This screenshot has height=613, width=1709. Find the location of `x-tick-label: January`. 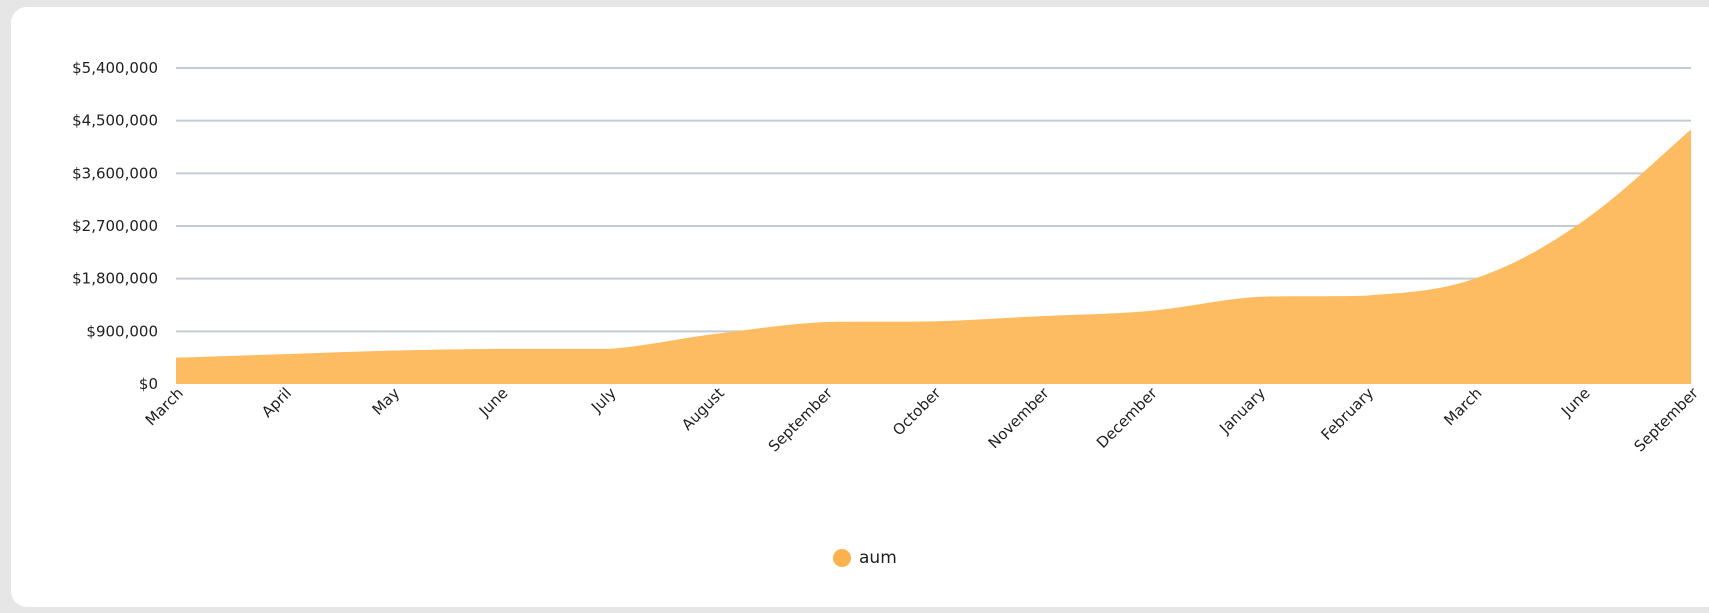

x-tick-label: January is located at coordinates (1242, 411).